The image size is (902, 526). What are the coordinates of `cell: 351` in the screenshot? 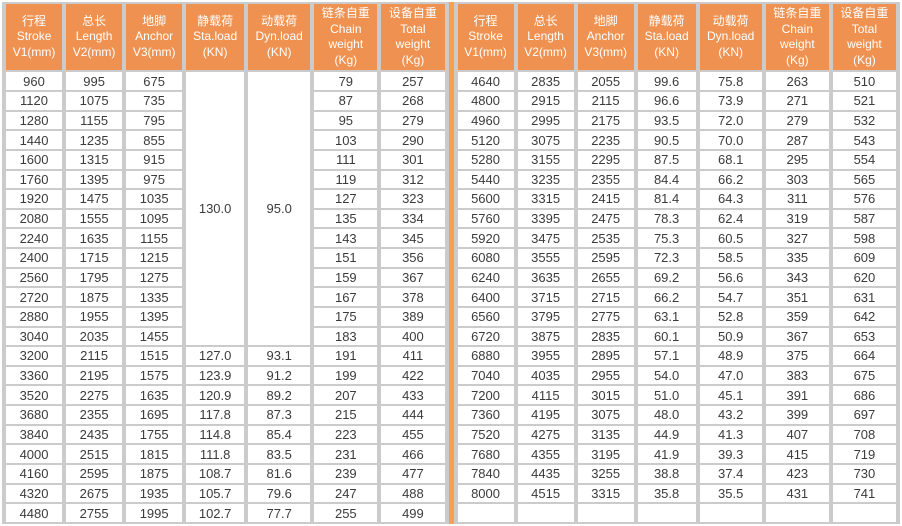 It's located at (797, 297).